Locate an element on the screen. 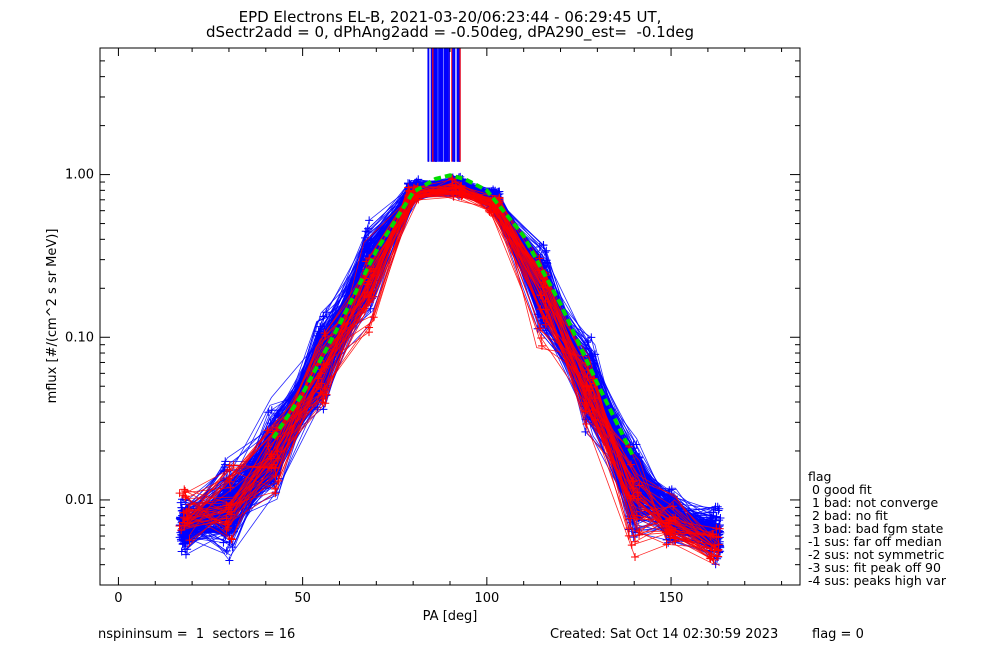  y-tick-label: 0.10 is located at coordinates (79, 337).